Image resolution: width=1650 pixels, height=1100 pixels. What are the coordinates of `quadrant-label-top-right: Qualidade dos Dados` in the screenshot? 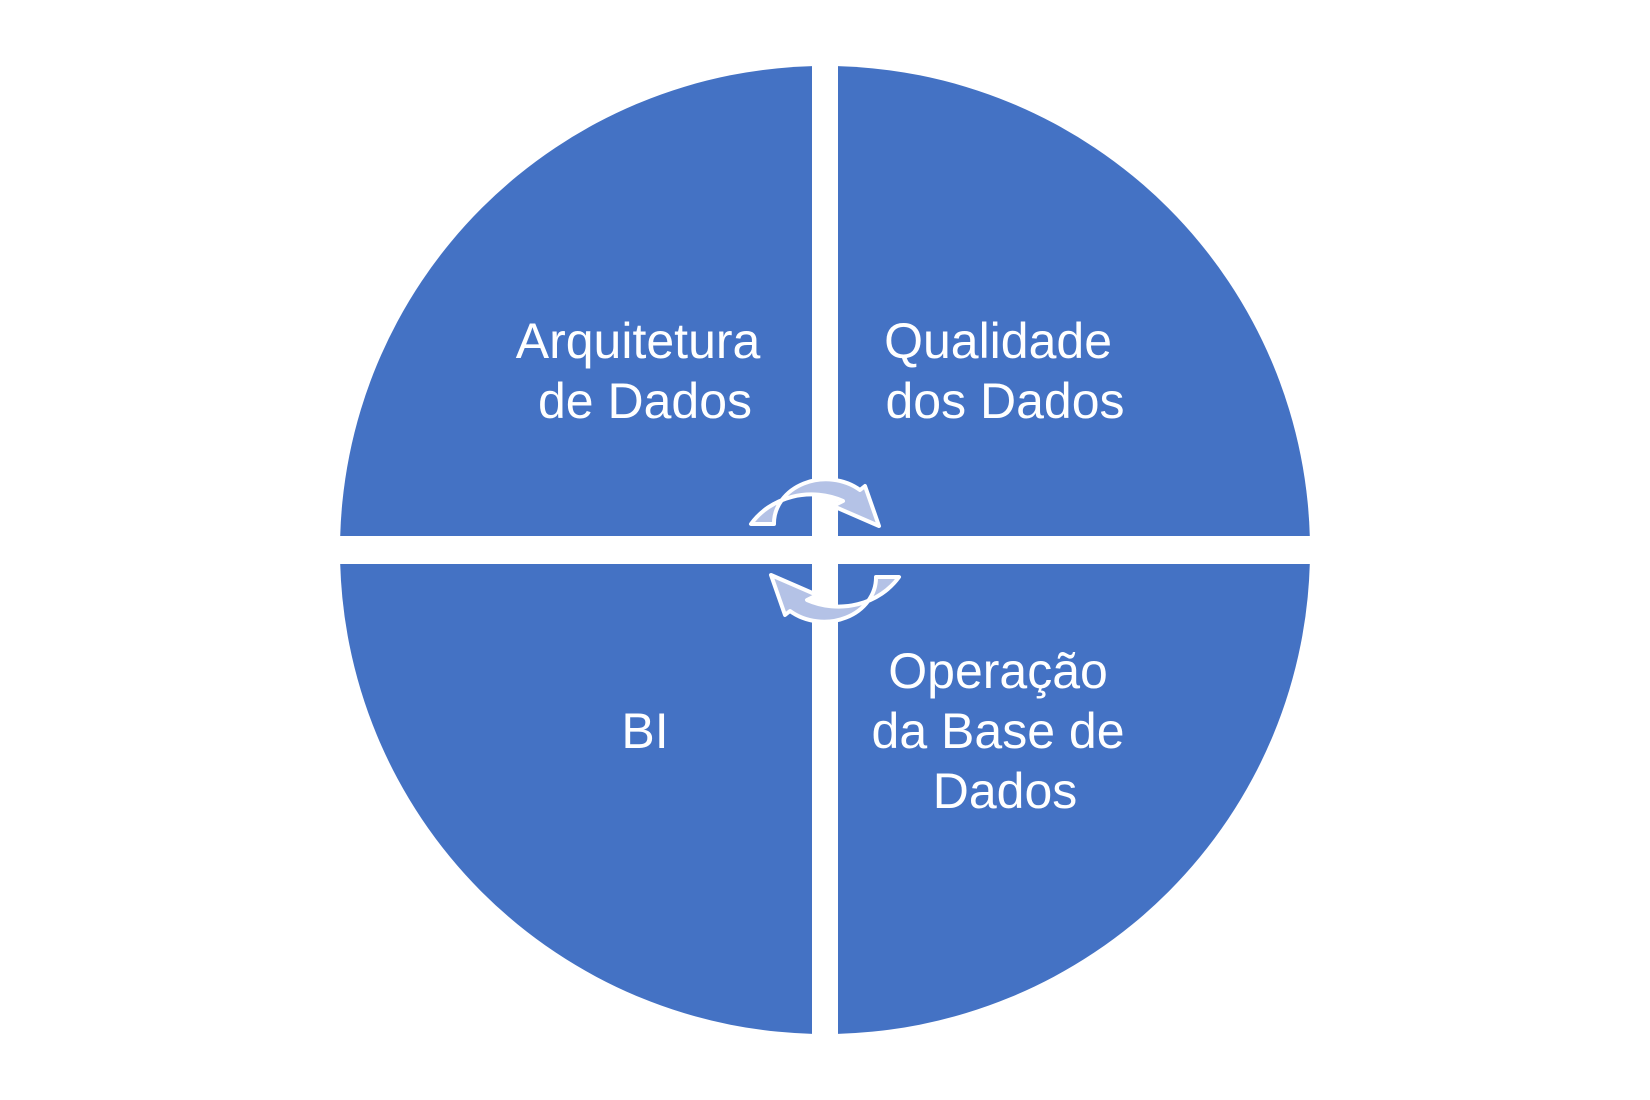 It's located at (1005, 371).